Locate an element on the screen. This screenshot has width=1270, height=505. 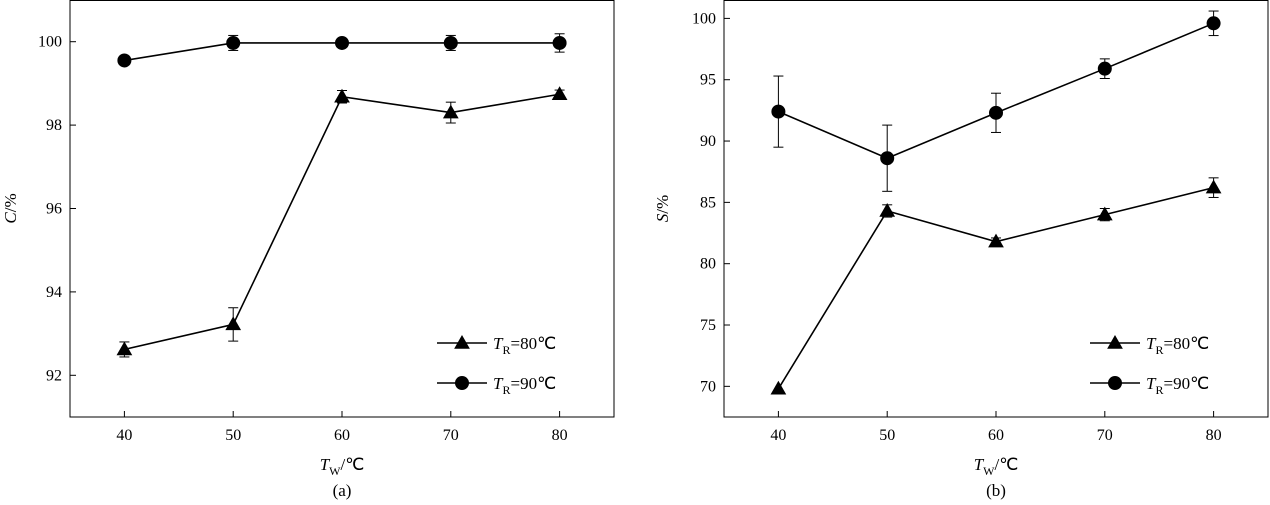
y-tick-label: 96 is located at coordinates (54, 209).